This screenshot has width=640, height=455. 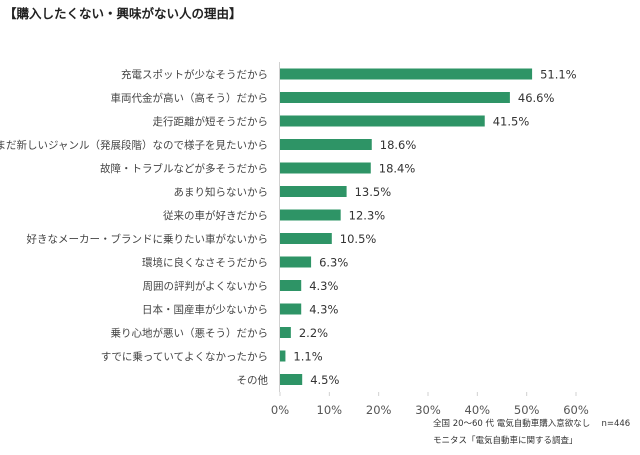 I want to click on category-label: 充電スポットが少なそうだから, so click(x=194, y=74).